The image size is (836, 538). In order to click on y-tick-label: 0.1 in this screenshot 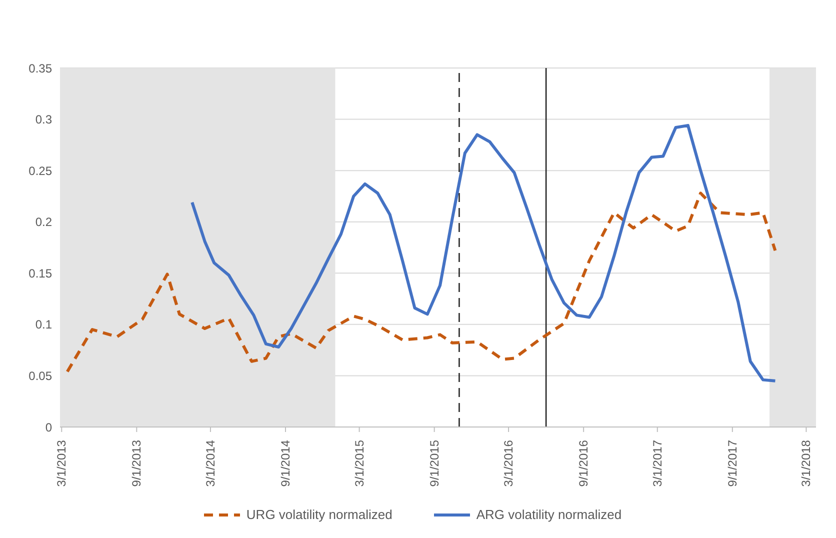, I will do `click(43, 325)`.